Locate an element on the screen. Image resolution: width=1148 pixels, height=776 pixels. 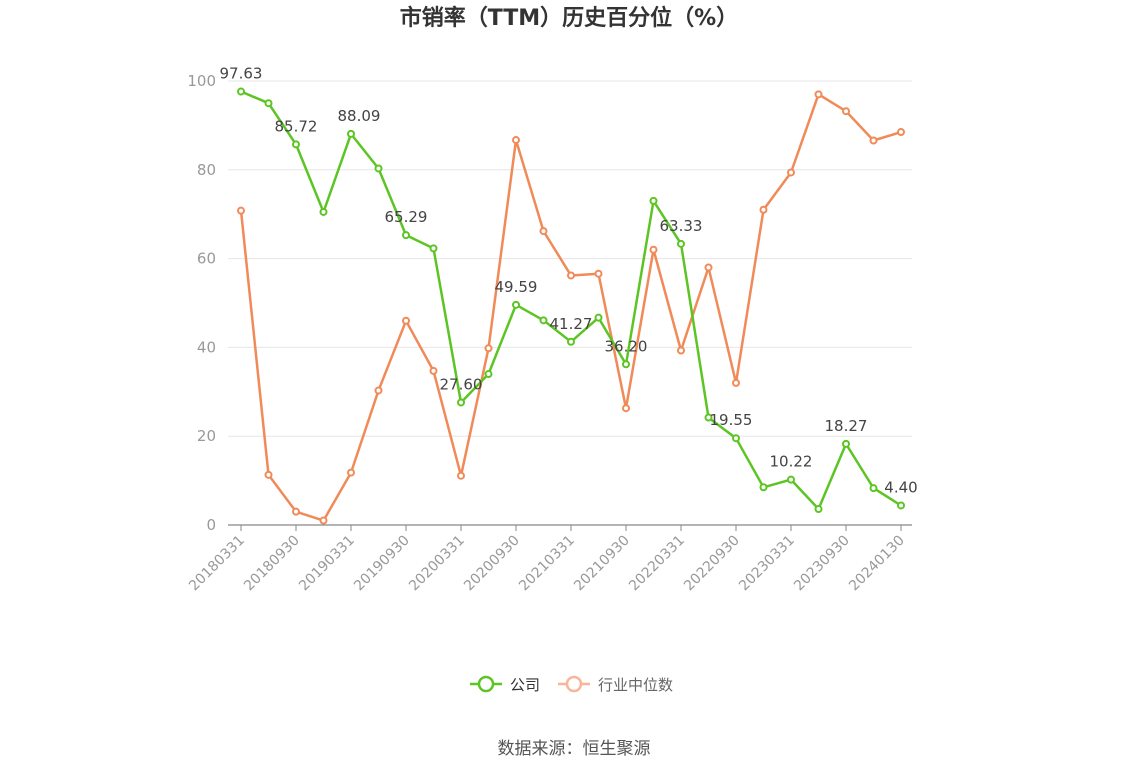
x-tick-label: 20180930 is located at coordinates (272, 564).